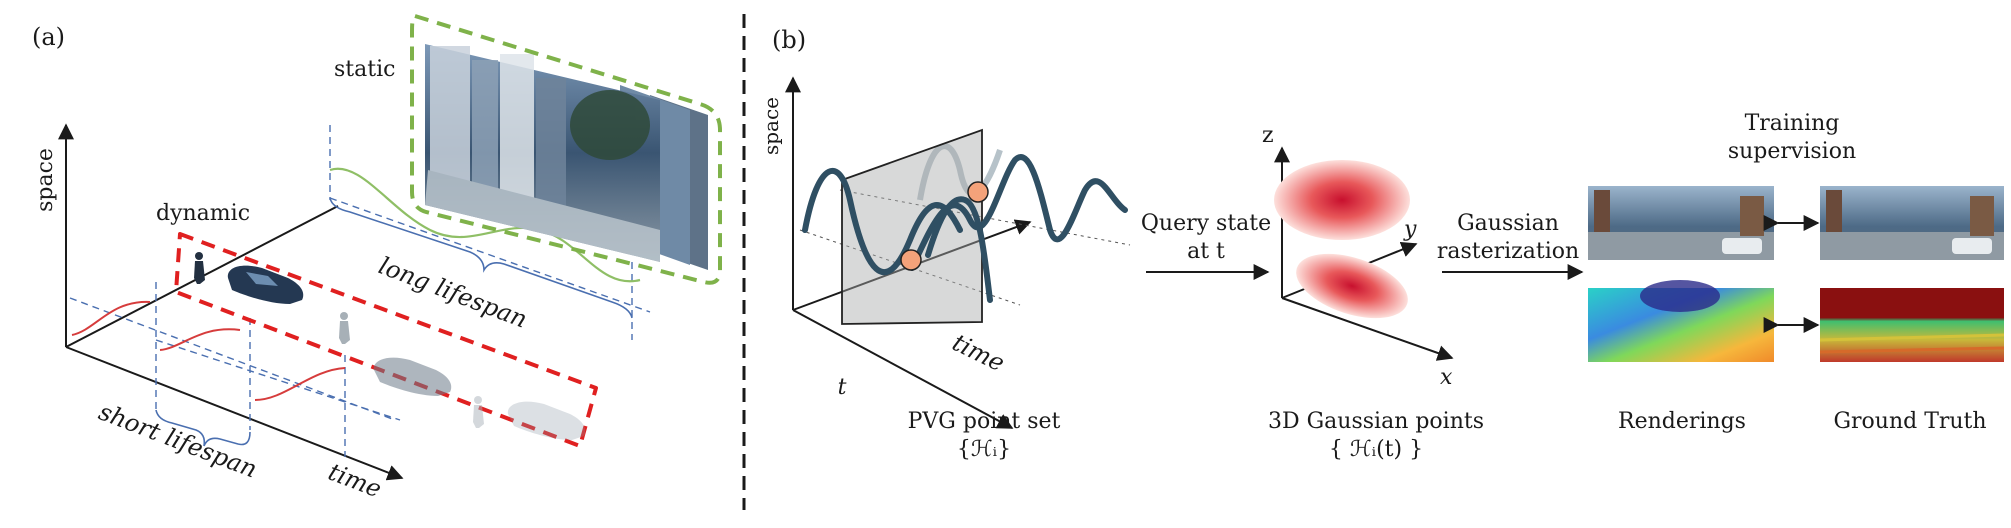 This screenshot has height=528, width=2011. What do you see at coordinates (1376, 449) in the screenshot?
I see `gauss-formula: { ℋᵢ(t) }` at bounding box center [1376, 449].